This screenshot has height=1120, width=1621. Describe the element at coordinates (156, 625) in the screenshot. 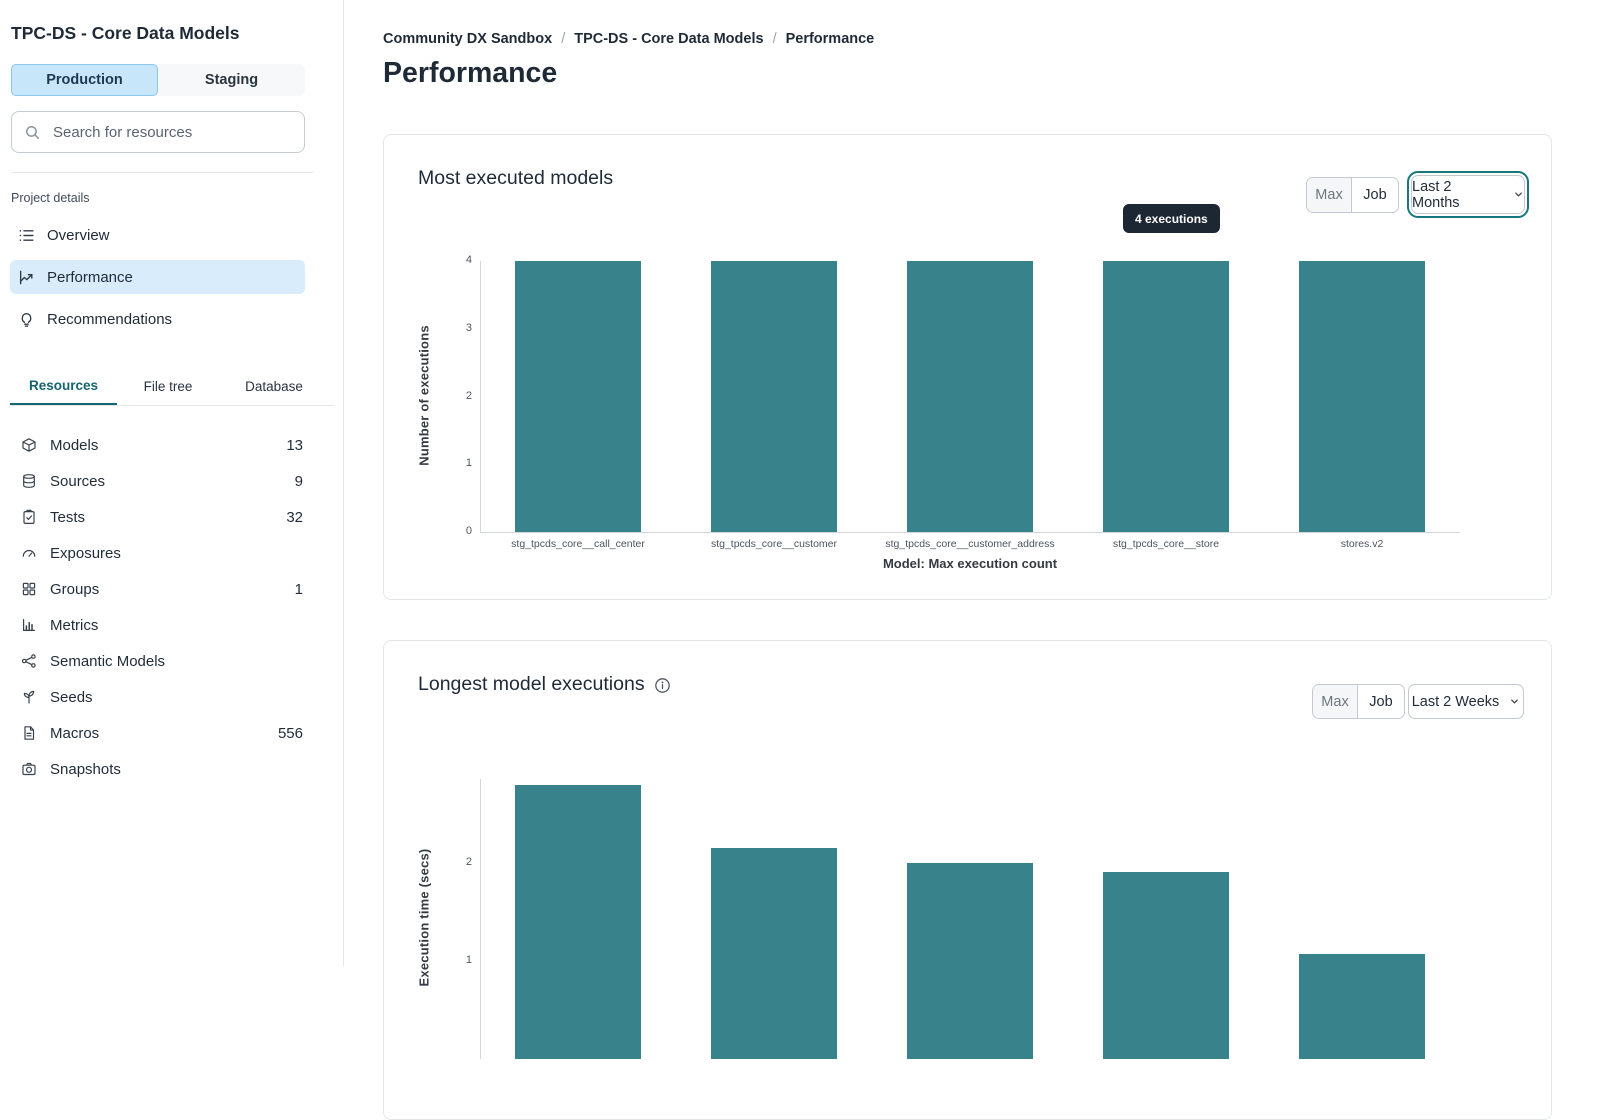

I see `resource-item-metrics: Metrics` at that location.